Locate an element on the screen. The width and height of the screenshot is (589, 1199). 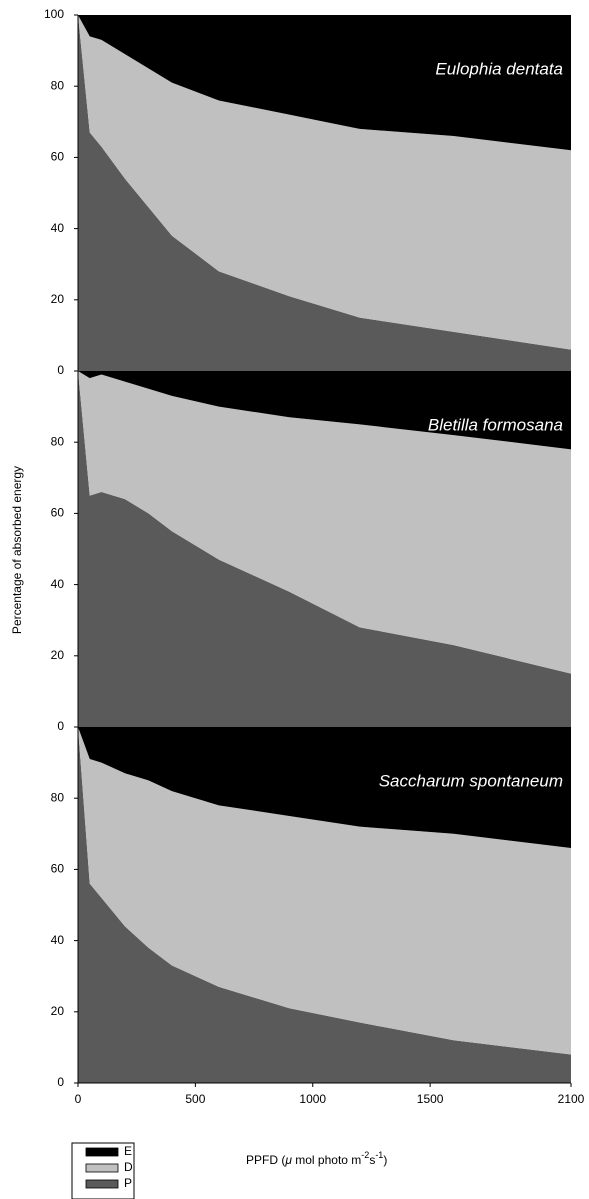
panel-title: Saccharum spontaneum is located at coordinates (471, 780).